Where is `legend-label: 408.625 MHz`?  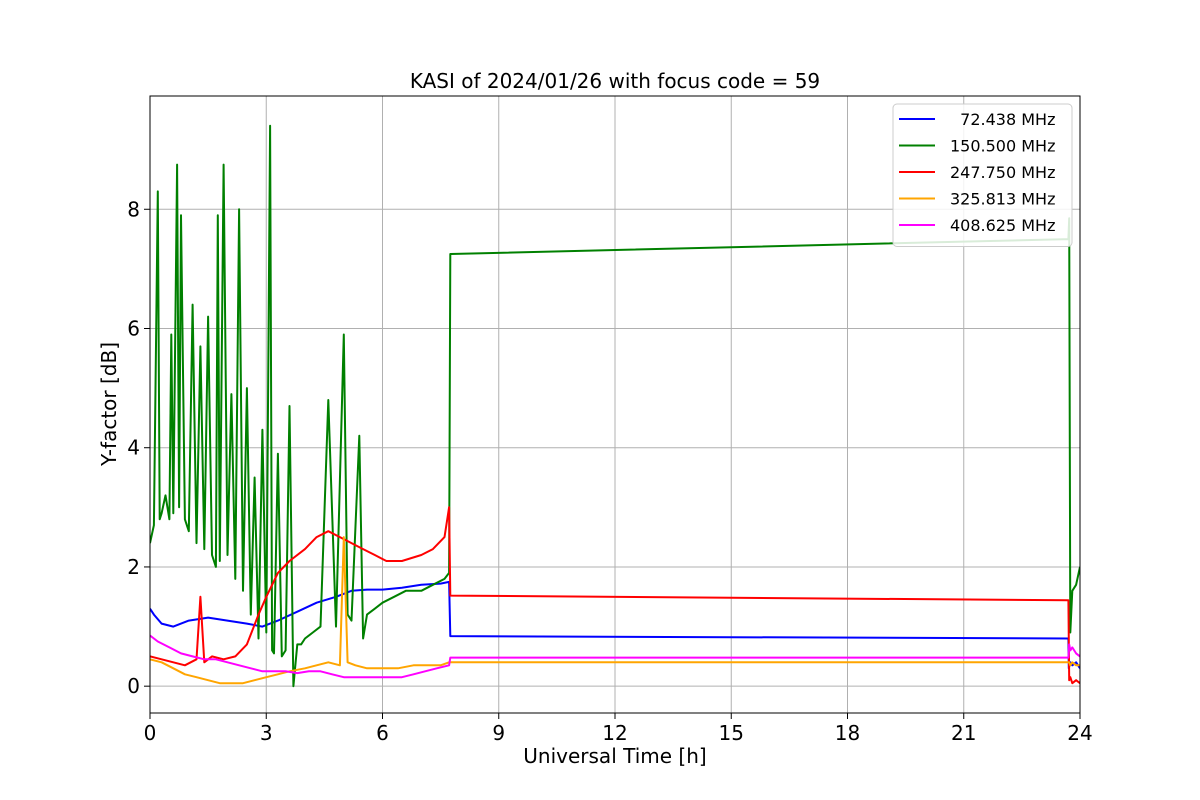
legend-label: 408.625 MHz is located at coordinates (1002, 225).